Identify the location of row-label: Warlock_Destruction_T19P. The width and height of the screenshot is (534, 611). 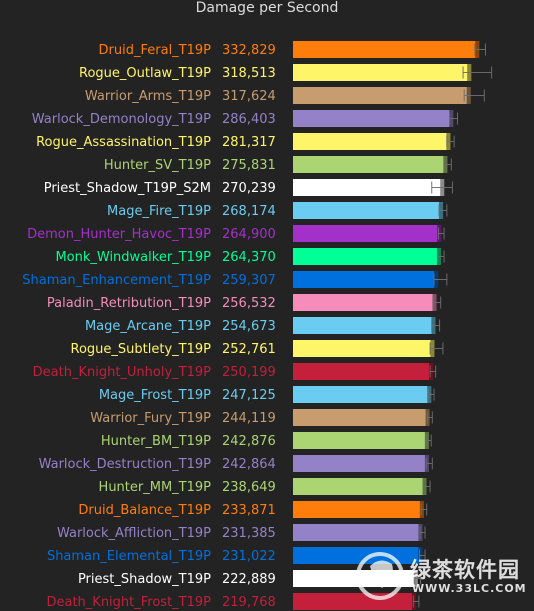
(125, 464).